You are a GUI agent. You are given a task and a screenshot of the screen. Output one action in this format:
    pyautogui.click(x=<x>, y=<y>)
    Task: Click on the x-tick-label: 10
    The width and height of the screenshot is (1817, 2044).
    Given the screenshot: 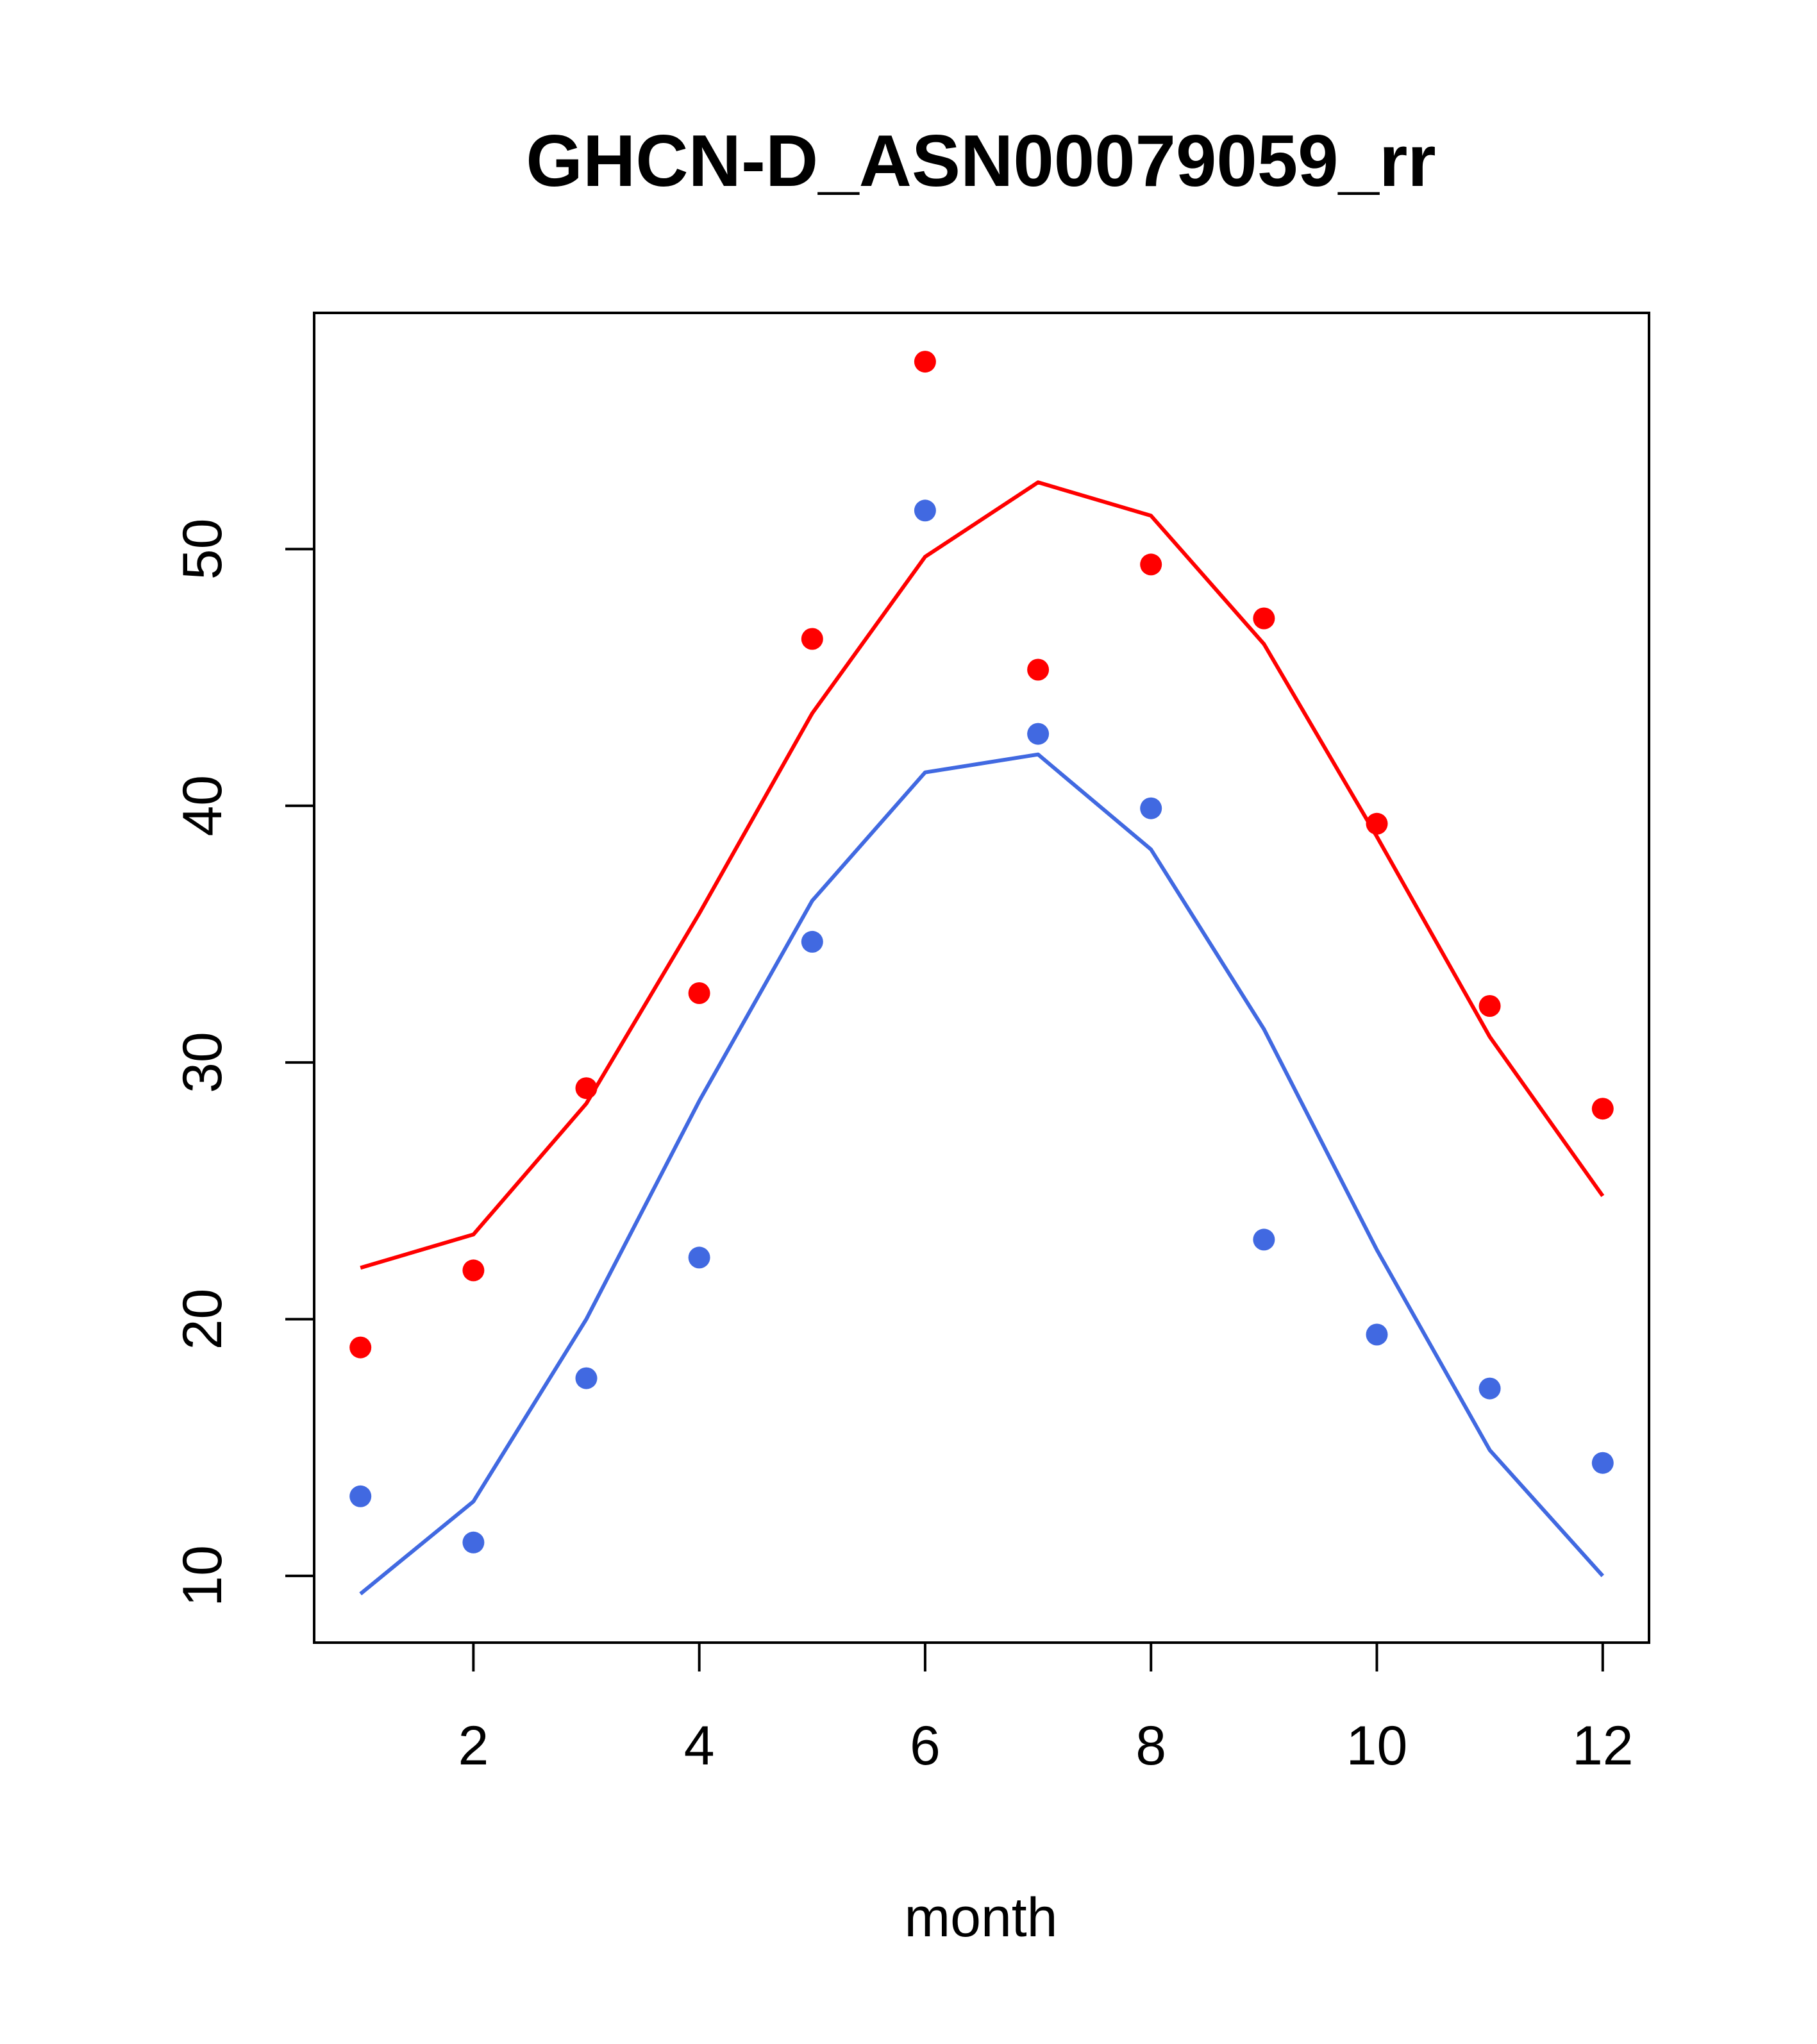 What is the action you would take?
    pyautogui.click(x=1377, y=1746)
    